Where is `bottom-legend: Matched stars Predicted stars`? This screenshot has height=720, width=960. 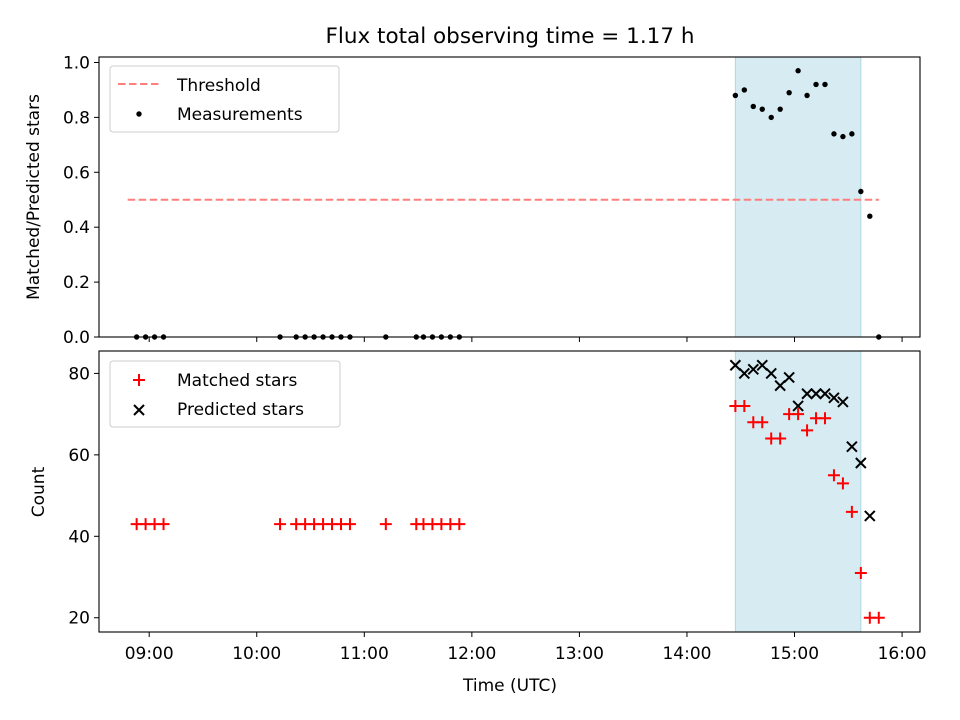 bottom-legend: Matched stars Predicted stars is located at coordinates (225, 394).